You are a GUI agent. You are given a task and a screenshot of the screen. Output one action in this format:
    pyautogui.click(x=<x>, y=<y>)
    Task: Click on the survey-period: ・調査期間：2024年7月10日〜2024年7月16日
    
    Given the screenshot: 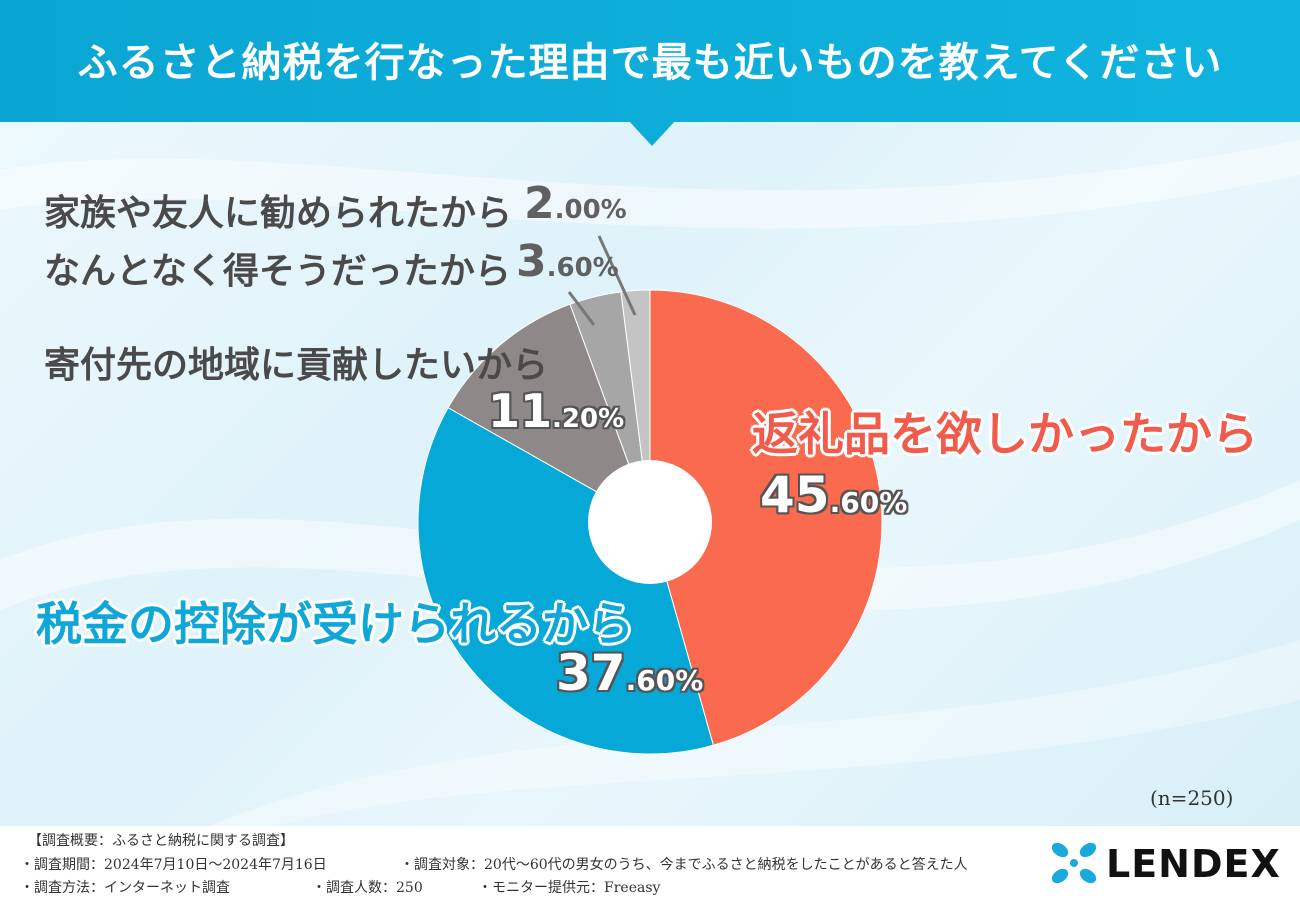 What is the action you would take?
    pyautogui.click(x=173, y=865)
    